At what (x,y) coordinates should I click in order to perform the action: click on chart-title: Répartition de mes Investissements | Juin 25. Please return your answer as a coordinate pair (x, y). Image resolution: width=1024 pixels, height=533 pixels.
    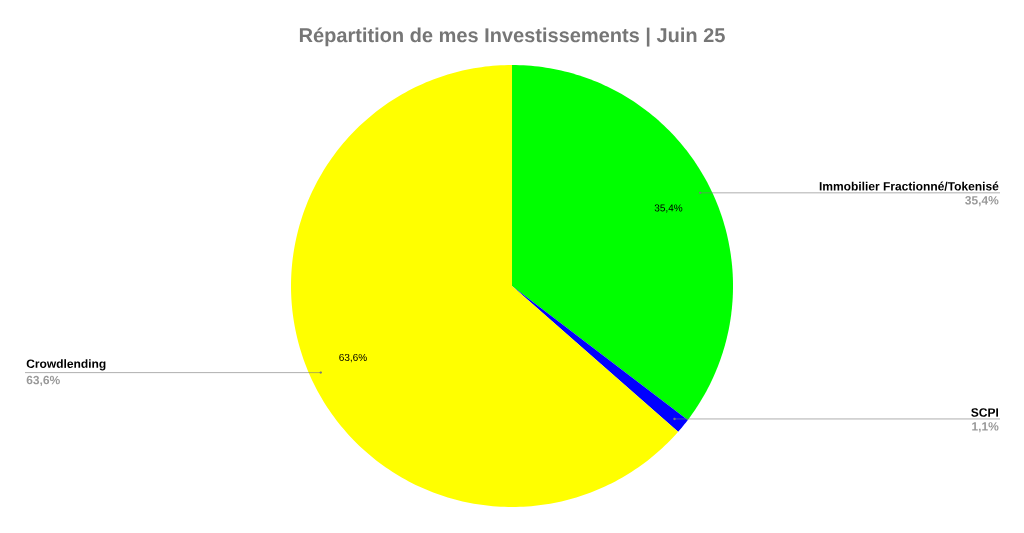
    Looking at the image, I should click on (512, 37).